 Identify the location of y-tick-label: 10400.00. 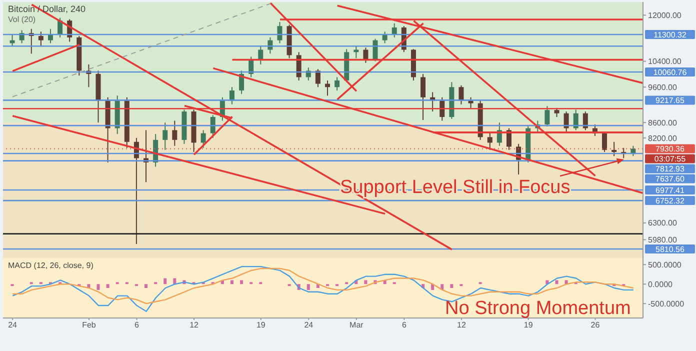
(665, 61).